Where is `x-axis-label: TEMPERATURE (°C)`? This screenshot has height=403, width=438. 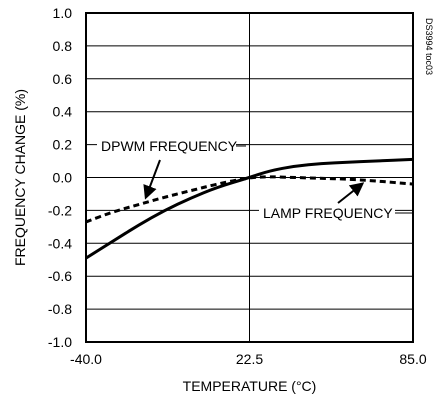 x-axis-label: TEMPERATURE (°C) is located at coordinates (250, 386).